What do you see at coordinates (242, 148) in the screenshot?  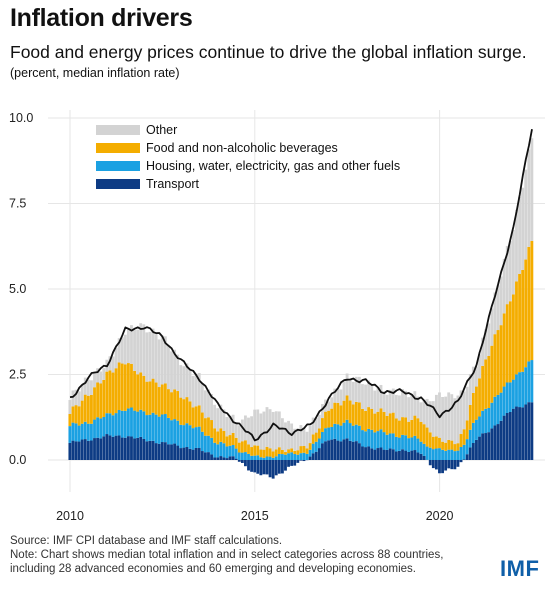 I see `legend-label: Food and non-alcoholic beverages` at bounding box center [242, 148].